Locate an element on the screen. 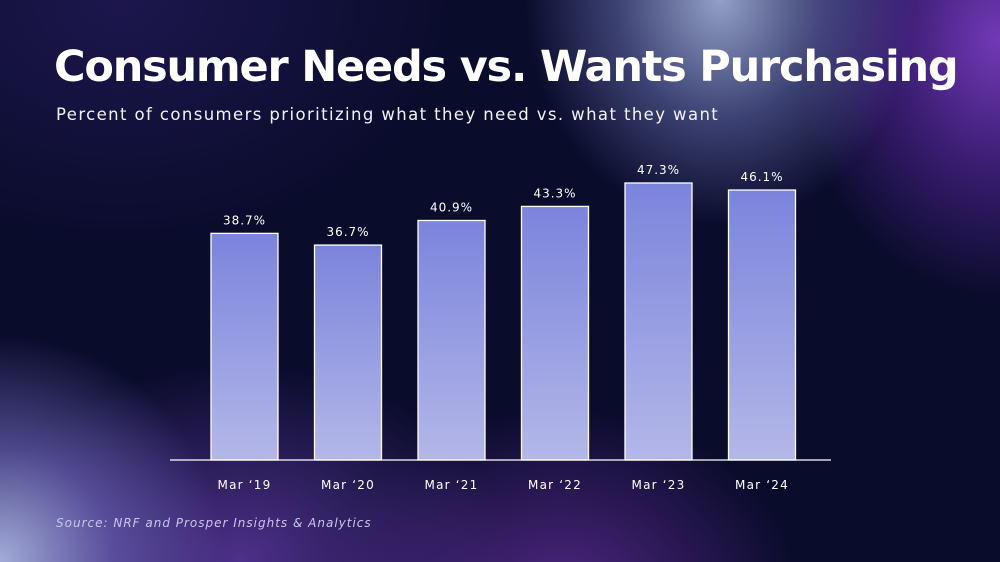 The width and height of the screenshot is (1000, 562). x-tick-label-2: Mar ‘21 is located at coordinates (452, 485).